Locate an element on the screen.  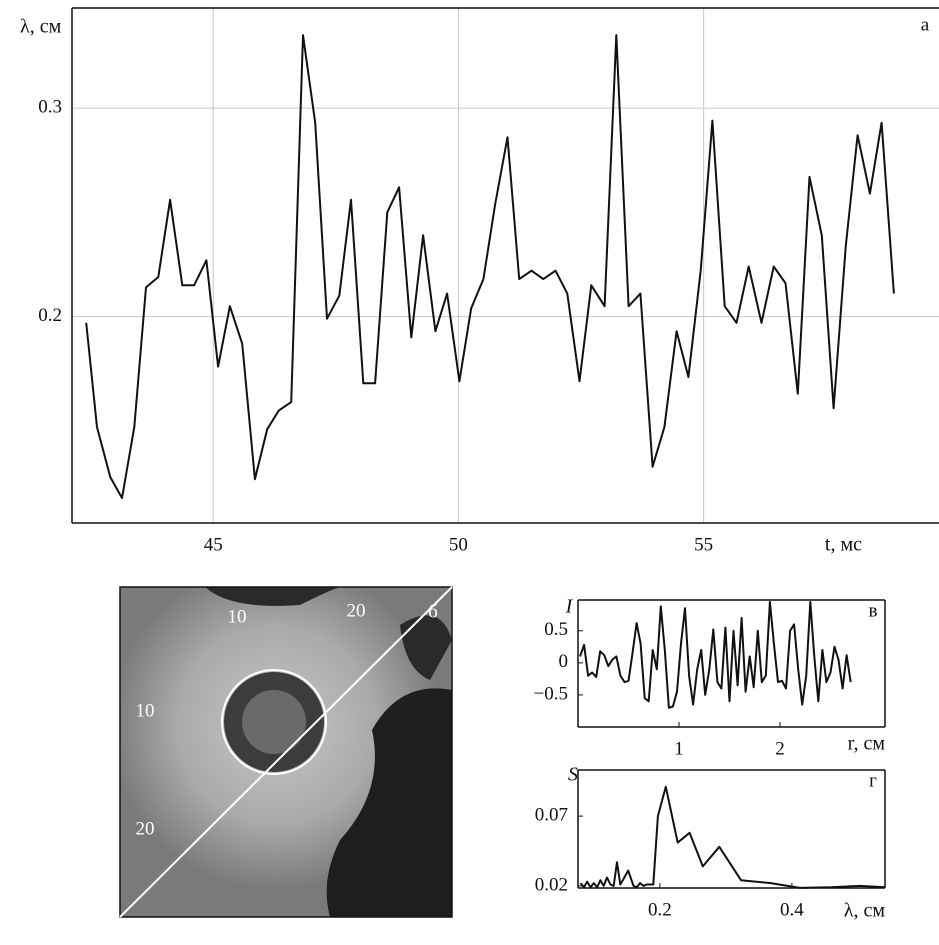
y-tick-label: 0.5 is located at coordinates (556, 629).